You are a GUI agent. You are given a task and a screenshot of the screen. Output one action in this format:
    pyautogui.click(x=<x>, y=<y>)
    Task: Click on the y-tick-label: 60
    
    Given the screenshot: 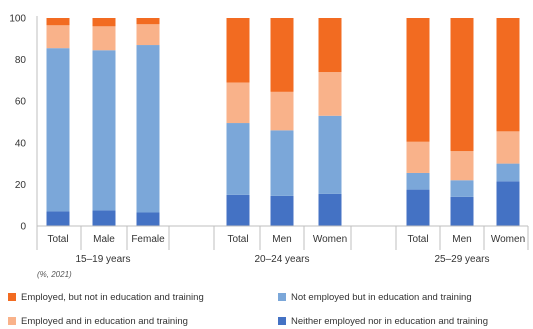 What is the action you would take?
    pyautogui.click(x=21, y=102)
    